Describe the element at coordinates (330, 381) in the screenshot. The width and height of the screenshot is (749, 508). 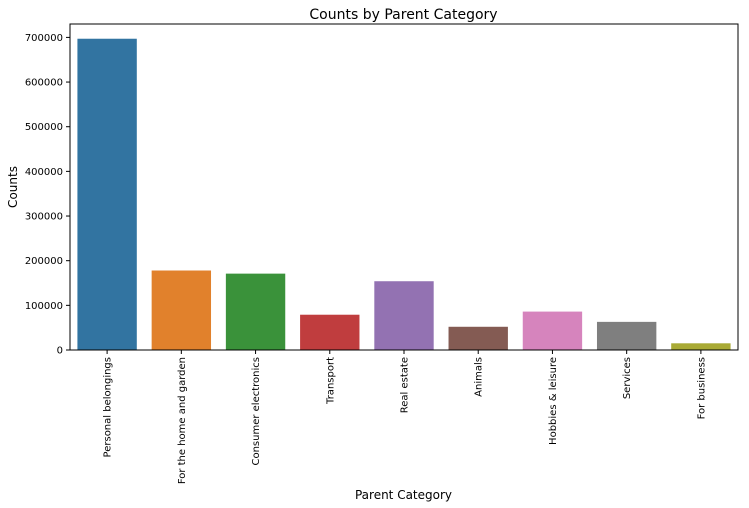
I see `x-tick-label: Transport` at that location.